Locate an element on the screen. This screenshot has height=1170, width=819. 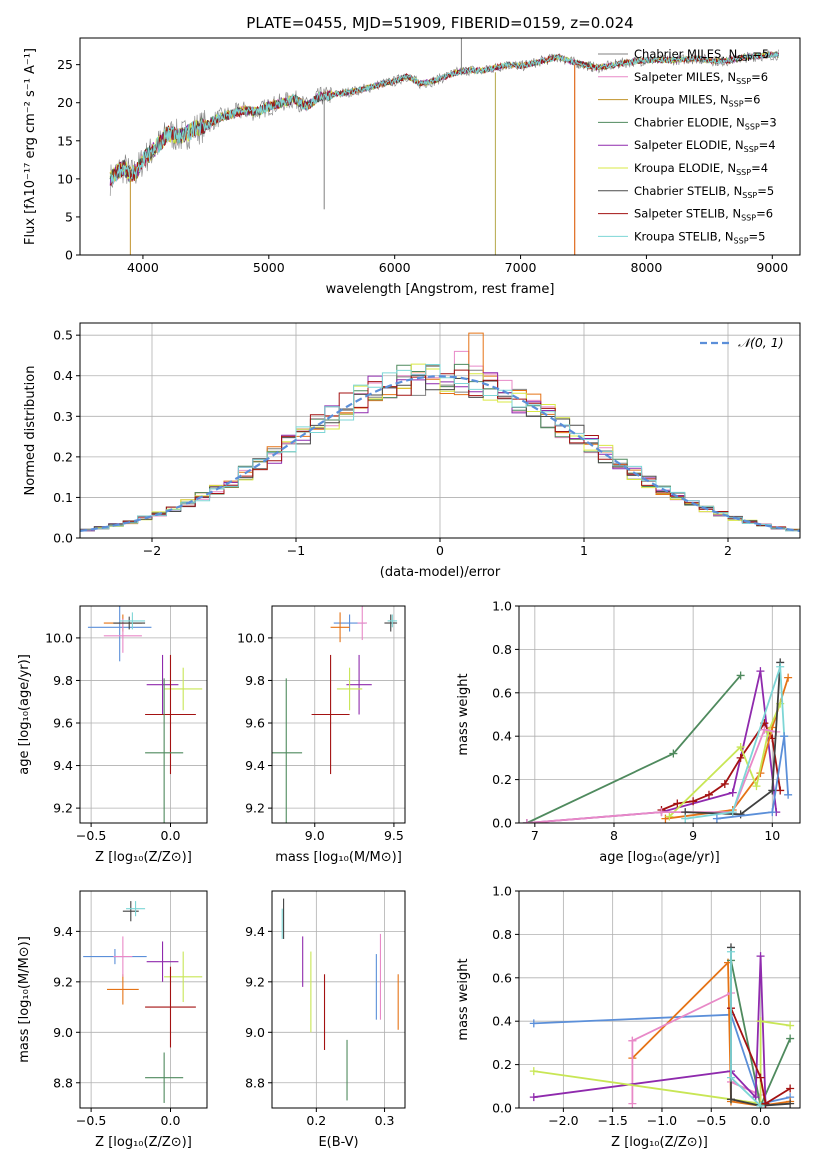
panel-age-vs-mass: 9.0 9.5 9.2 9.4 9.6 9.8 10.0 mass [log₁₀(M/M⊙)] is located at coordinates (321, 735).